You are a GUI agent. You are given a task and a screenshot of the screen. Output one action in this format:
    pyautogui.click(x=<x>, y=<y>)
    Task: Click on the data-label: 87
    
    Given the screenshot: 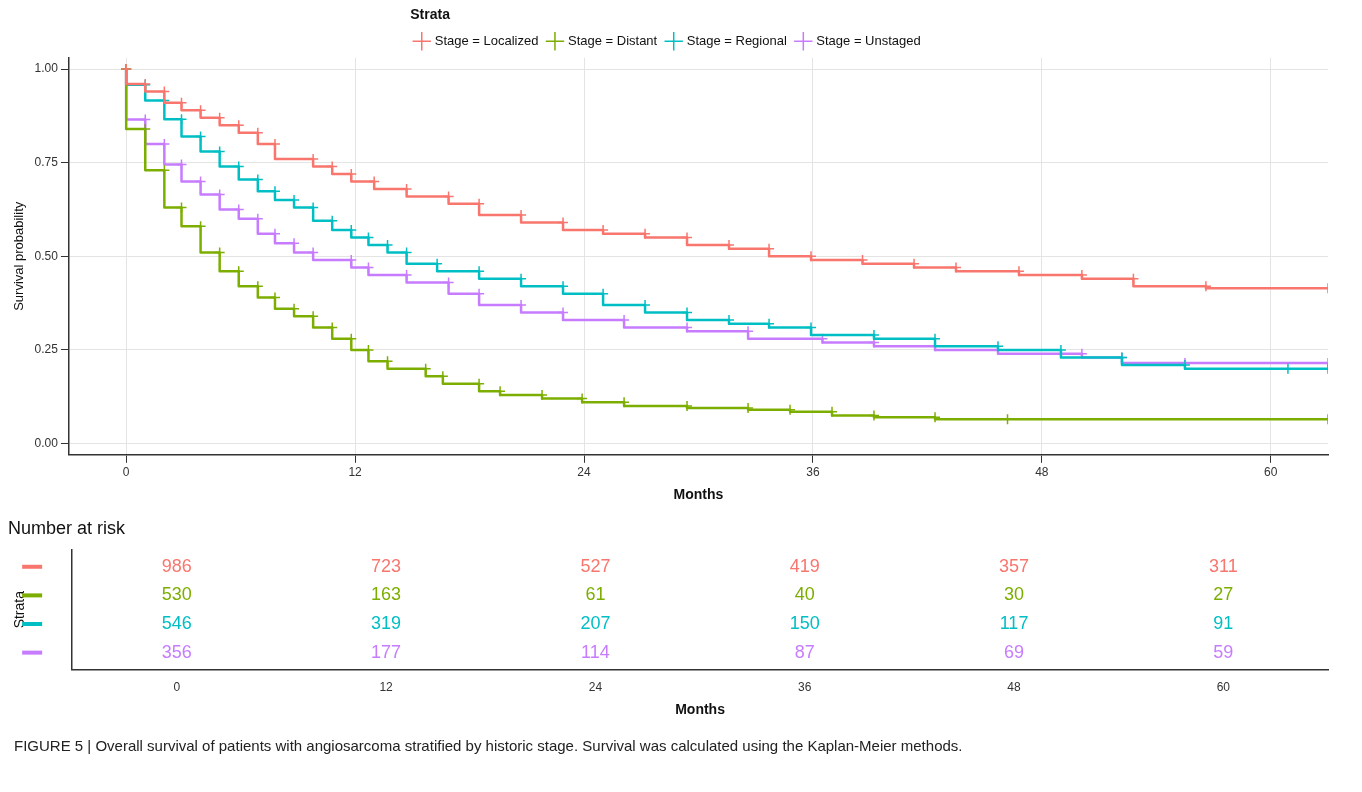 What is the action you would take?
    pyautogui.click(x=804, y=651)
    